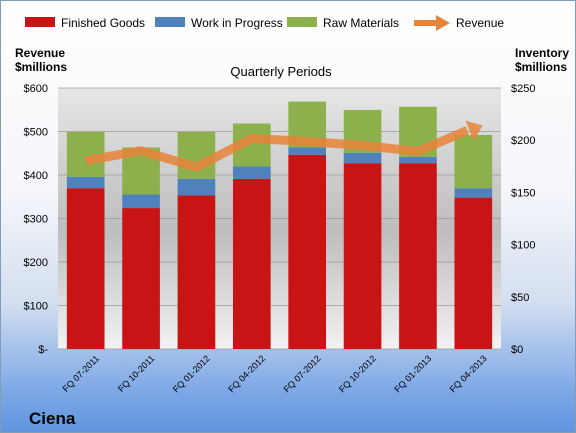 The image size is (576, 433). Describe the element at coordinates (473, 161) in the screenshot. I see `bar-raw-materials` at that location.